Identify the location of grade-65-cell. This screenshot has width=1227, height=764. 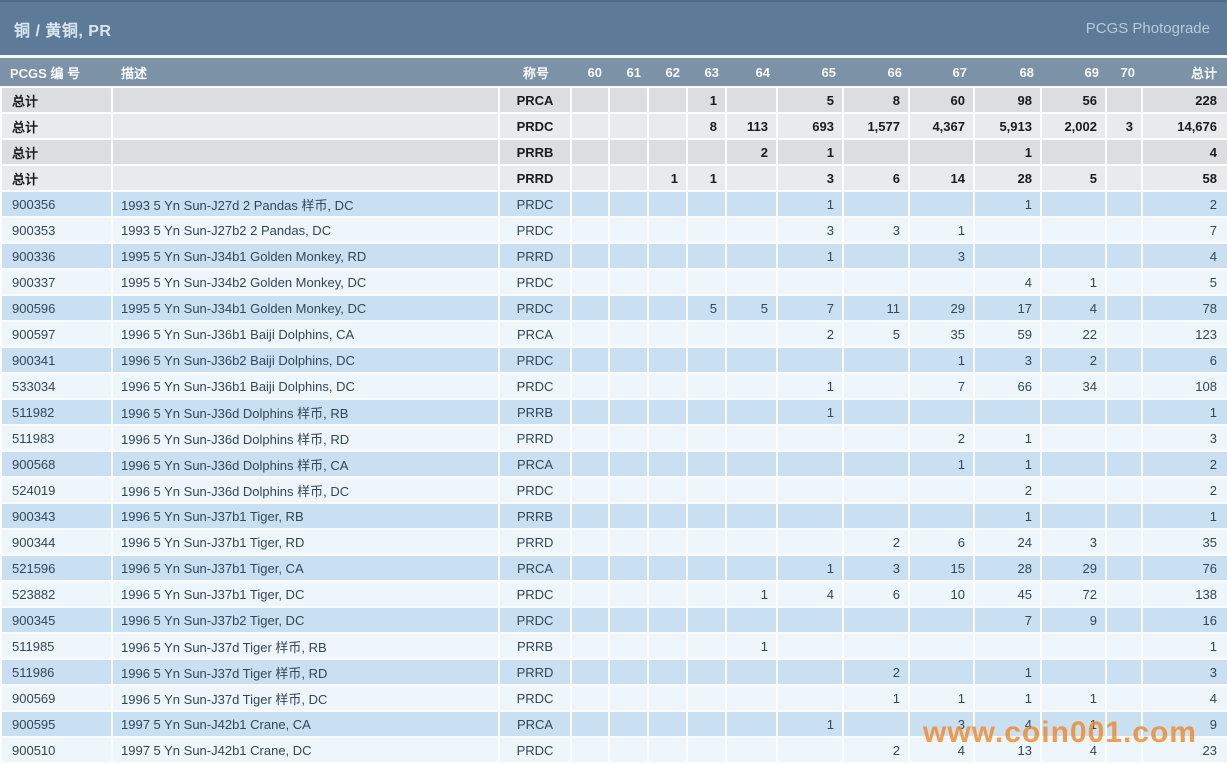
(811, 283).